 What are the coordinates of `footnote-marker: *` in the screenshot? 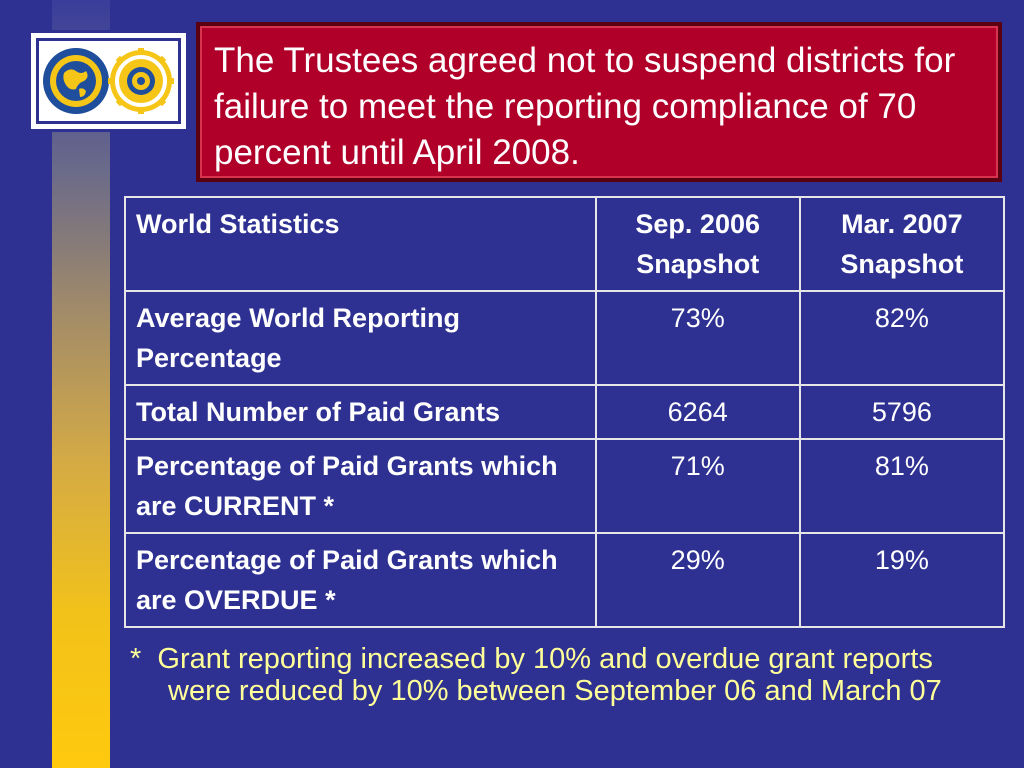 It's located at (136, 659).